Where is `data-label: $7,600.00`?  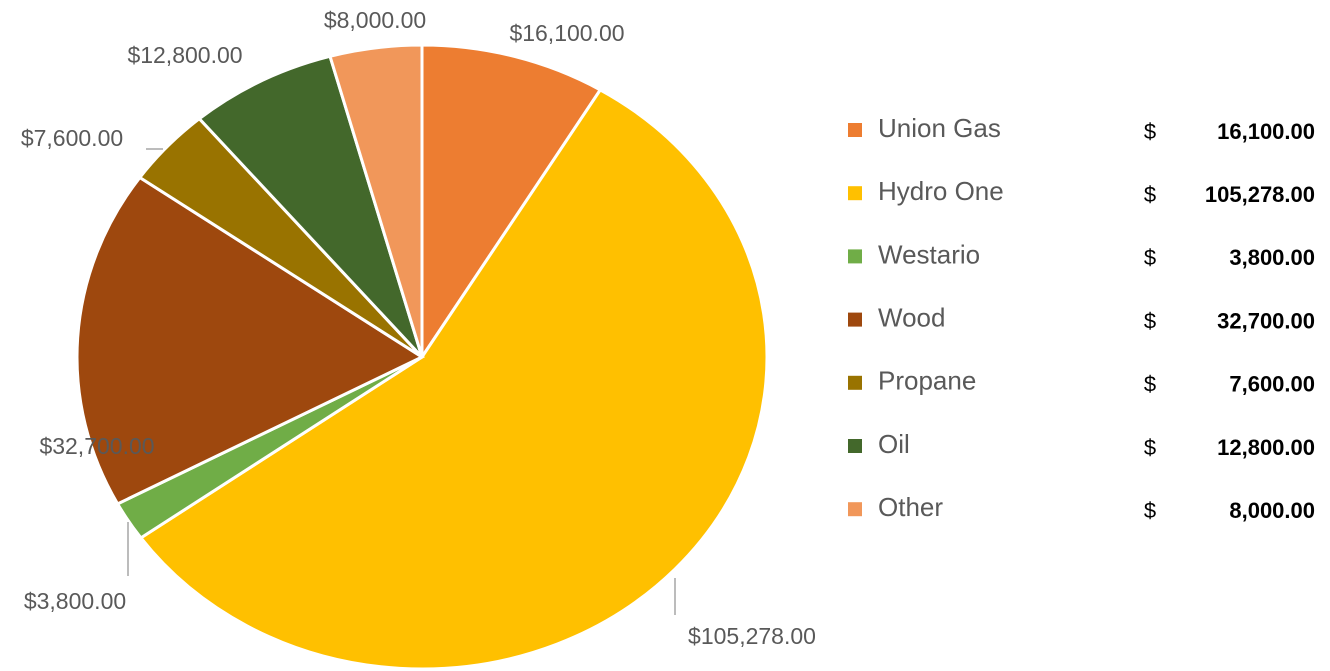 data-label: $7,600.00 is located at coordinates (72, 138).